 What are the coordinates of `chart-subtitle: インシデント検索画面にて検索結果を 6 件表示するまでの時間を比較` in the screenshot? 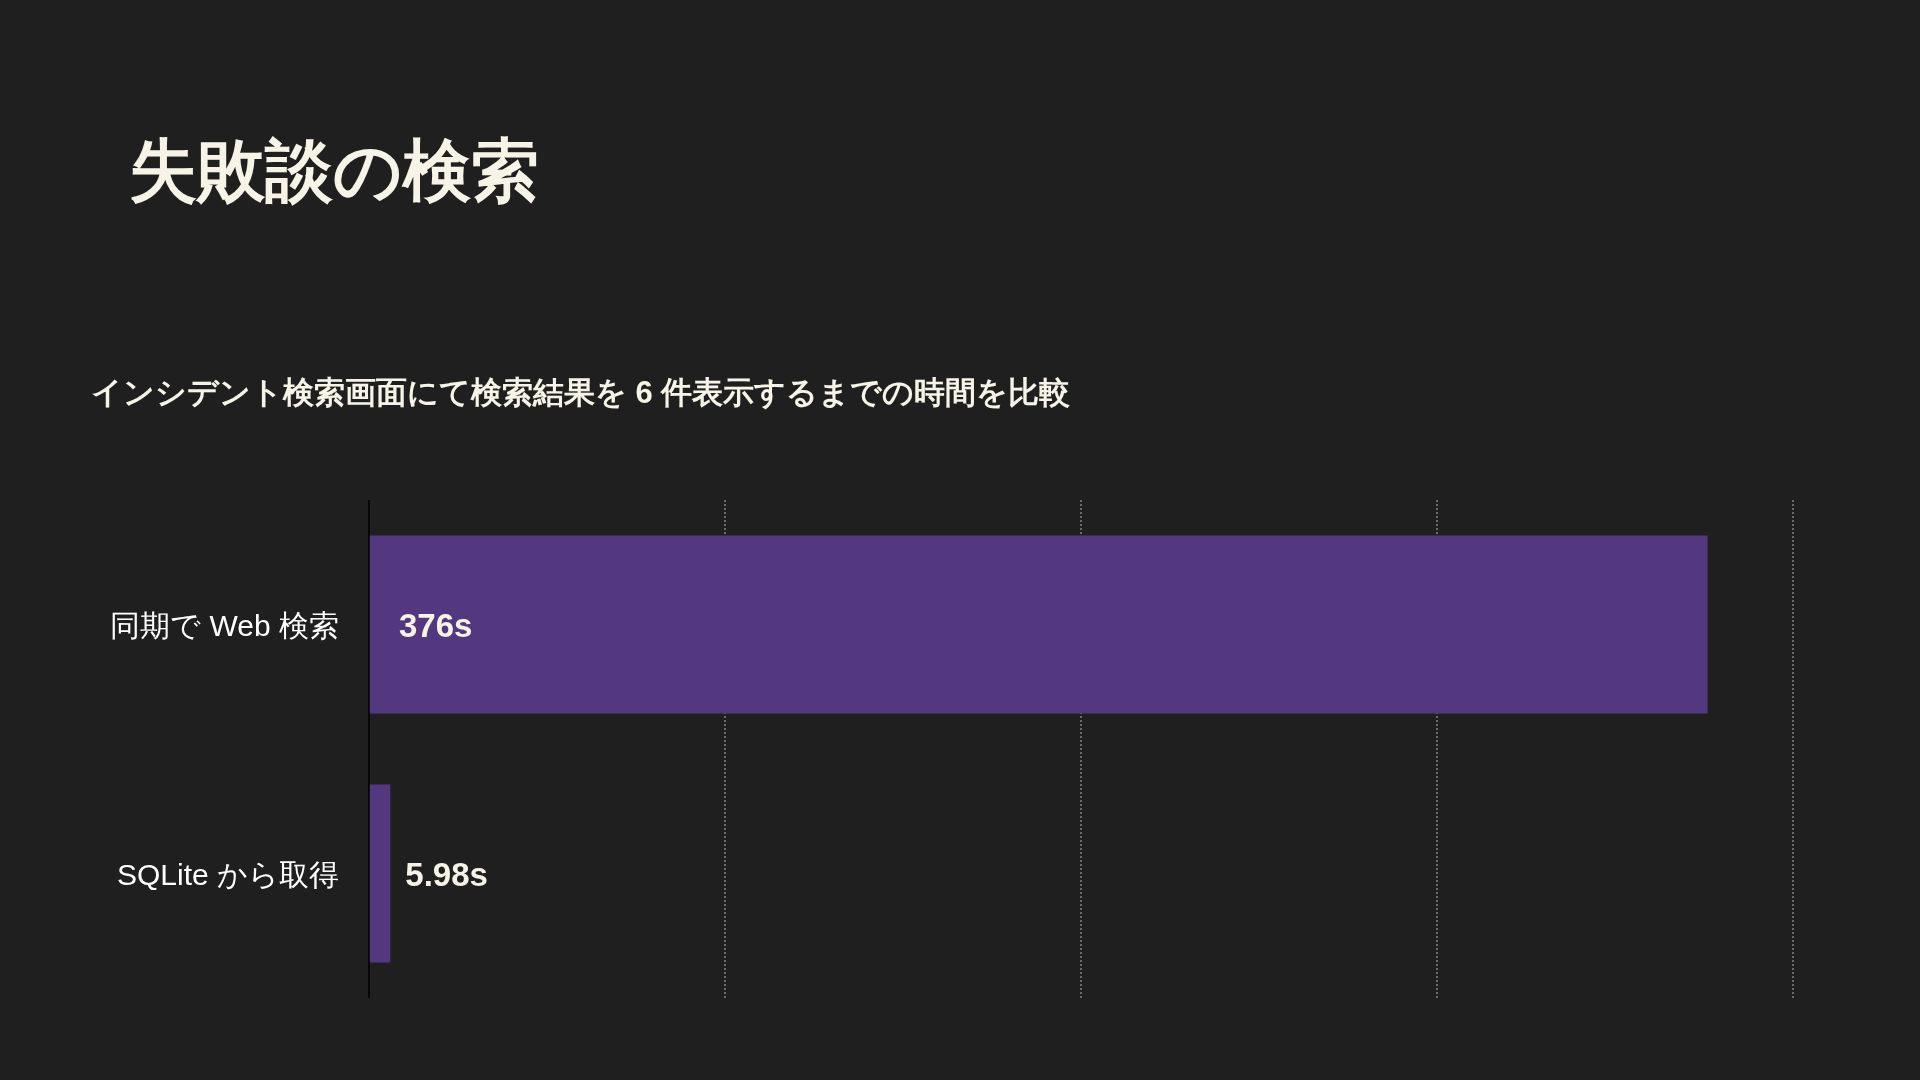 It's located at (581, 392).